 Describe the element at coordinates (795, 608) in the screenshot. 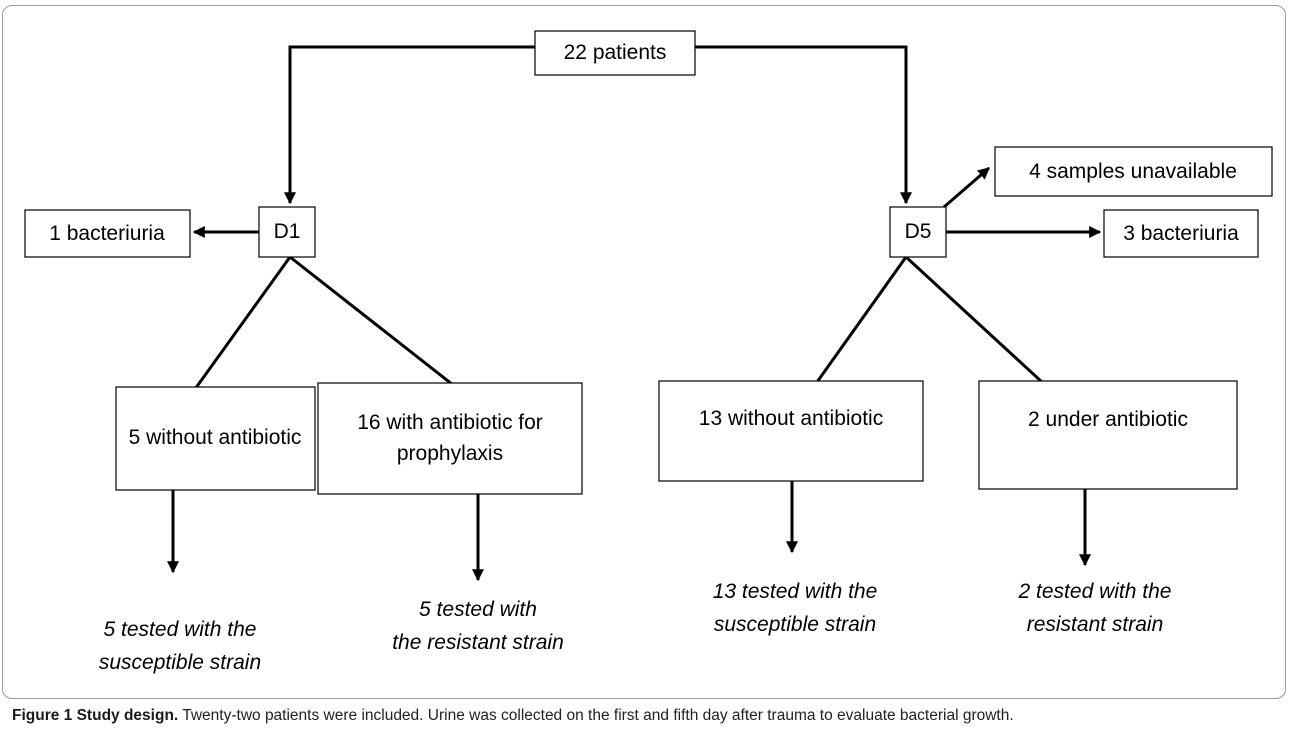

I see `outcome-label: 13 tested with the susceptible strain` at that location.